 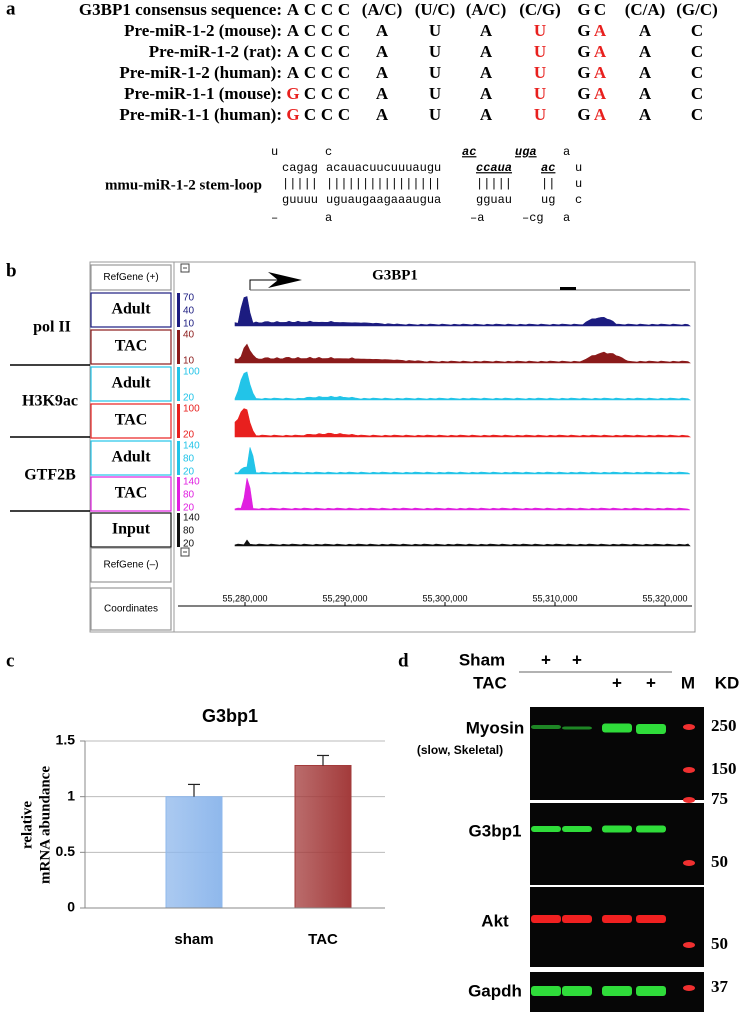 What do you see at coordinates (540, 9) in the screenshot?
I see `consensus-letter: (C/G)` at bounding box center [540, 9].